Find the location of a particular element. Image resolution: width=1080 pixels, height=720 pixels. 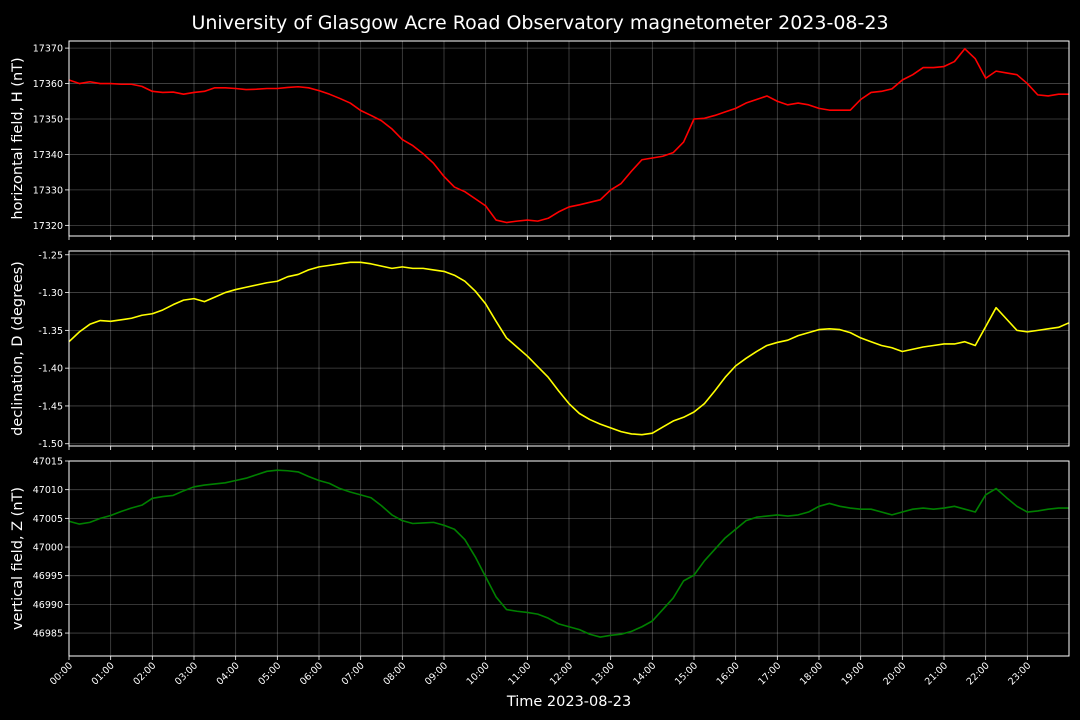

y-tick-label: 46985 is located at coordinates (48, 634).